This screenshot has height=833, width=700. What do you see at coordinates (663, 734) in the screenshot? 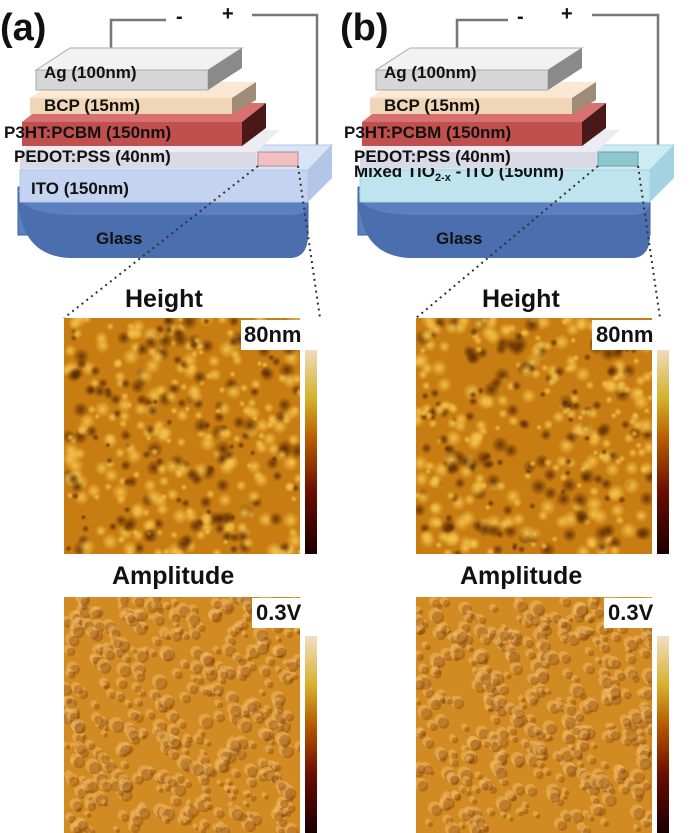
I see `panel-b-amplitude-colorbar` at bounding box center [663, 734].